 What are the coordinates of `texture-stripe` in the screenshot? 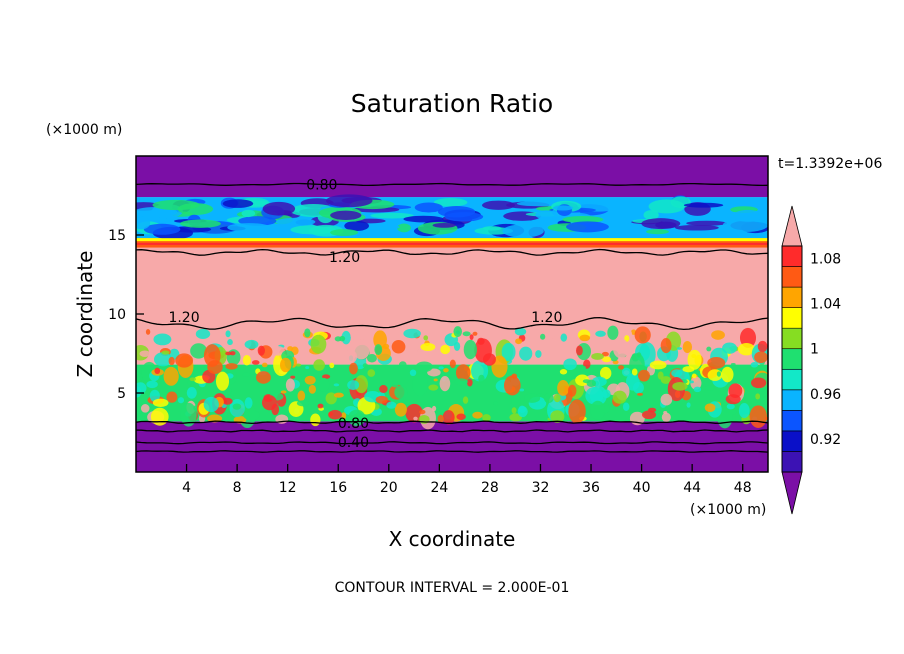 It's located at (452, 243).